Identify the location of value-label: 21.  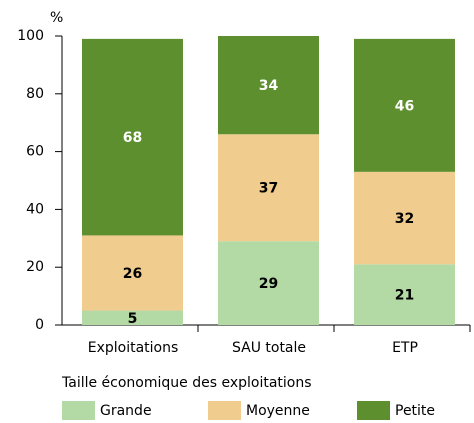
(404, 296).